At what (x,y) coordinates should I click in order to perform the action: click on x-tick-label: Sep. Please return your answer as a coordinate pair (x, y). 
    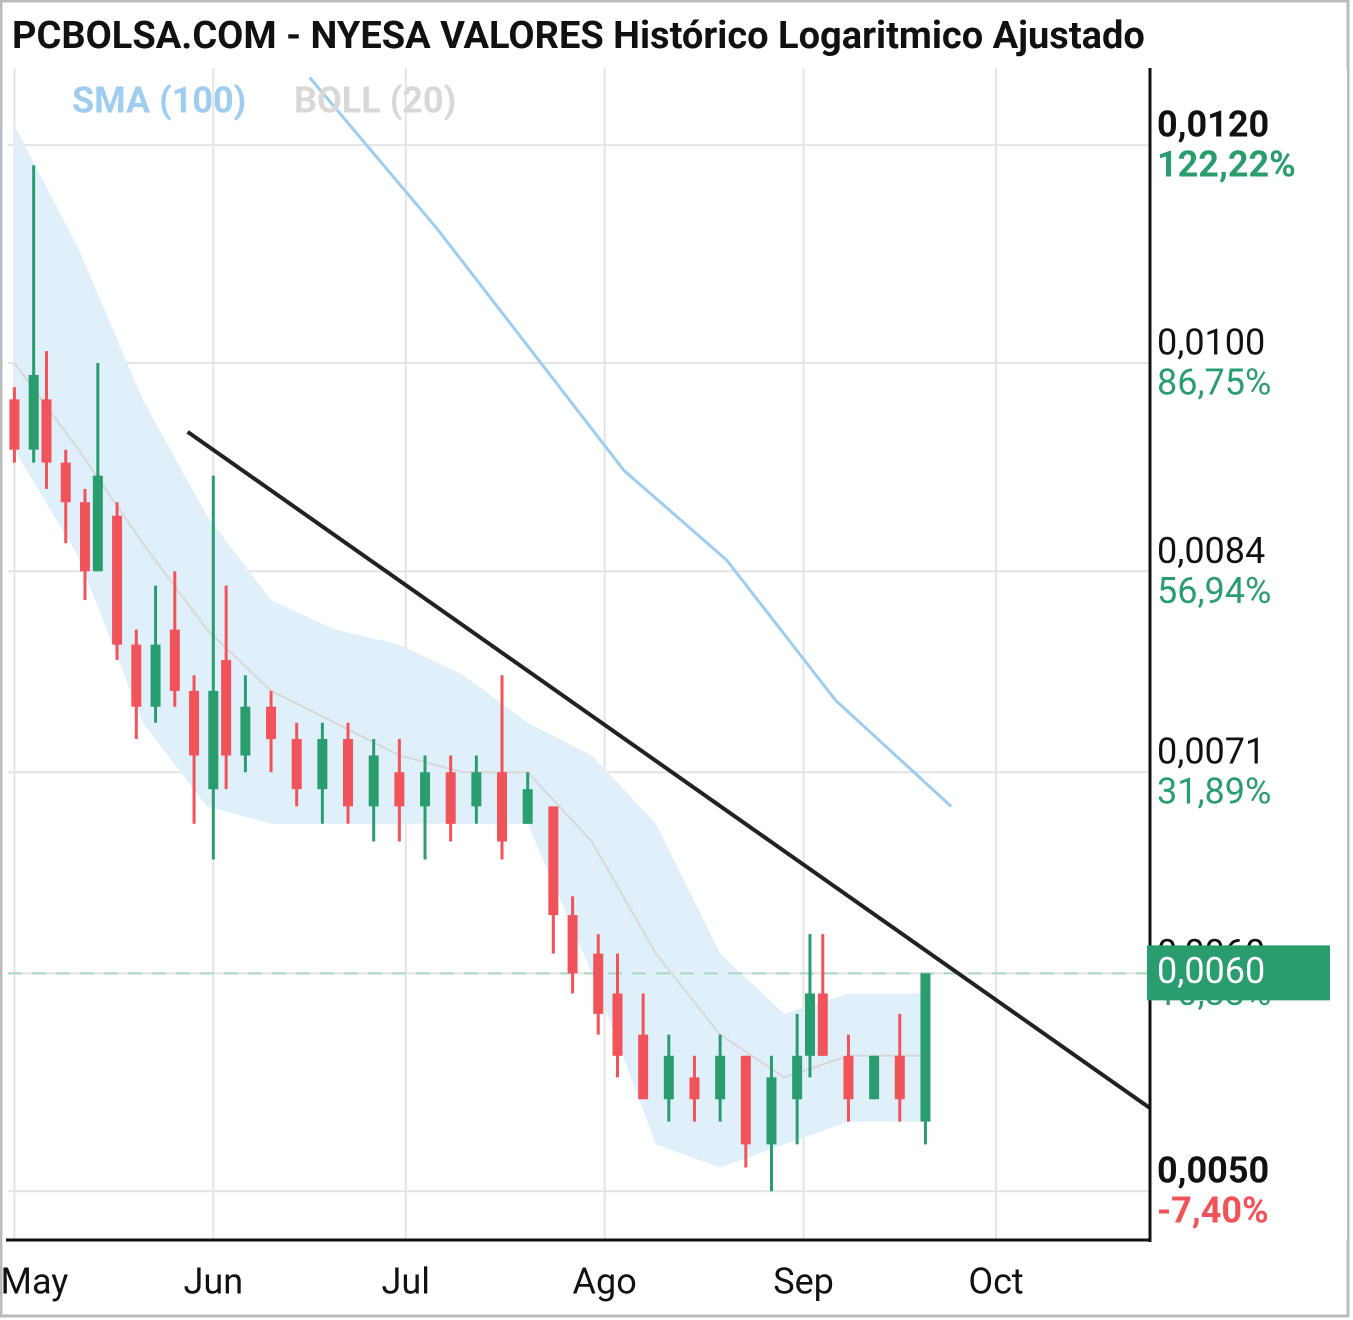
    Looking at the image, I should click on (803, 1282).